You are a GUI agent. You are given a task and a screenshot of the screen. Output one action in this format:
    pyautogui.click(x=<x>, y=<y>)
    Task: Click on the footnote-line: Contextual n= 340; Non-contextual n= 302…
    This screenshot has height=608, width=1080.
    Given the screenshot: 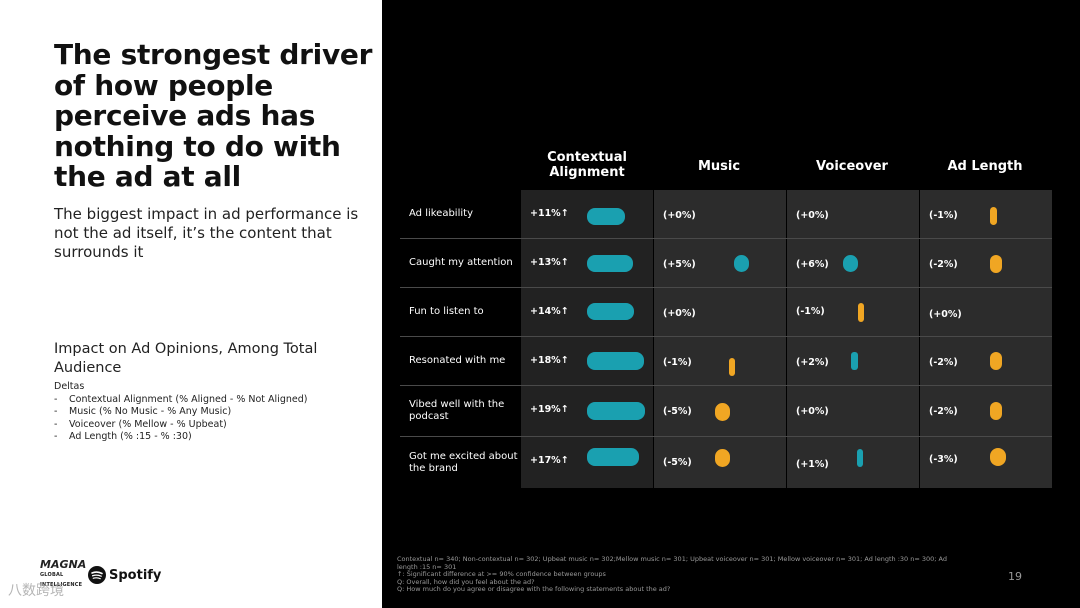 What is the action you would take?
    pyautogui.click(x=672, y=563)
    